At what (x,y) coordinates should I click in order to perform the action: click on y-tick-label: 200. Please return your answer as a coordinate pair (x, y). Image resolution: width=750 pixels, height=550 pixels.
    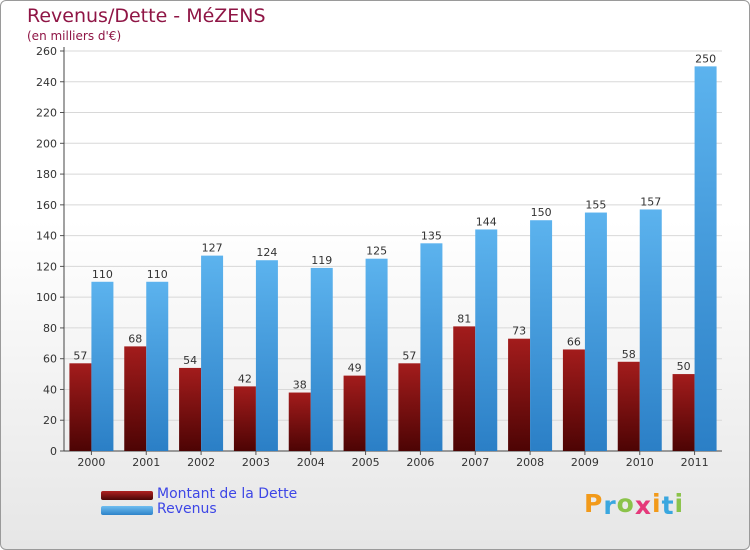
    Looking at the image, I should click on (46, 143).